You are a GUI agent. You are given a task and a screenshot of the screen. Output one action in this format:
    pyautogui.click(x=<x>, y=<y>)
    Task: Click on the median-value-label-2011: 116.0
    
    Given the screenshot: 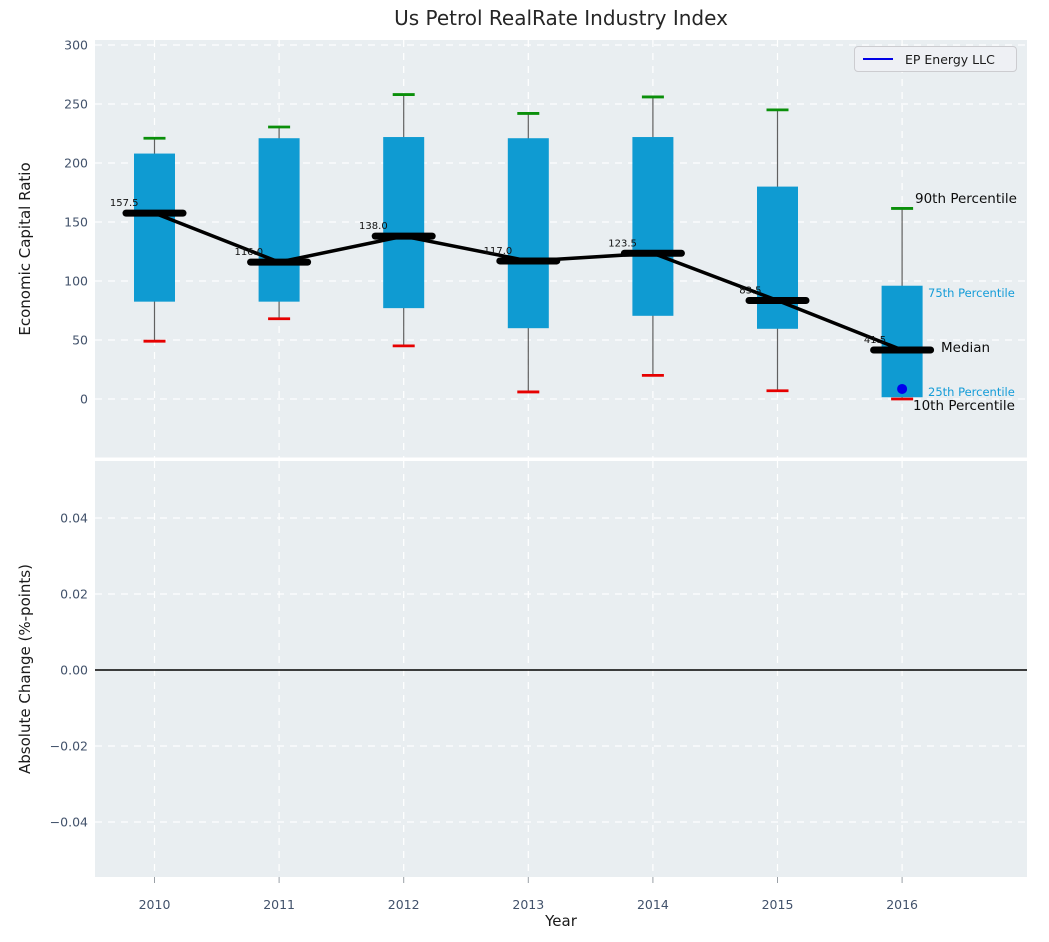 What is the action you would take?
    pyautogui.click(x=248, y=252)
    